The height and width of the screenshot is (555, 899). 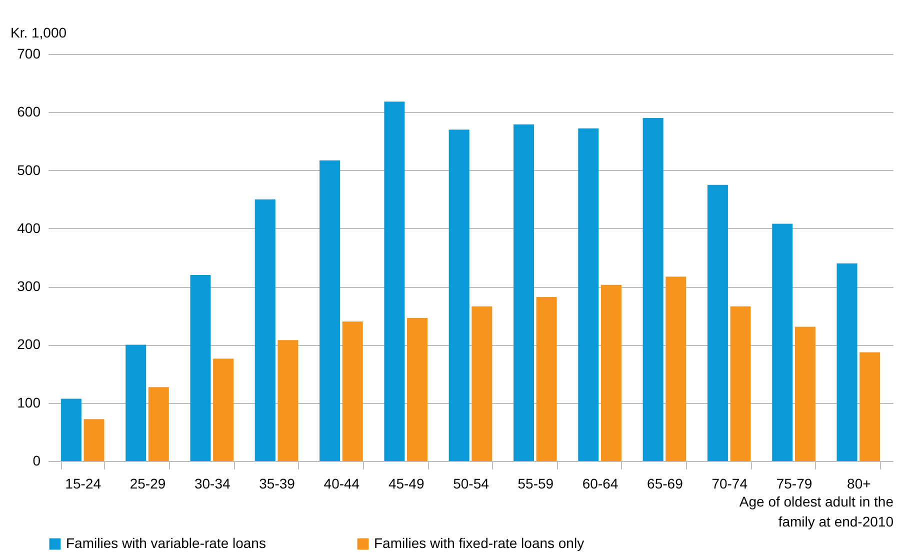 What do you see at coordinates (83, 484) in the screenshot?
I see `x-tick-label: 15-24` at bounding box center [83, 484].